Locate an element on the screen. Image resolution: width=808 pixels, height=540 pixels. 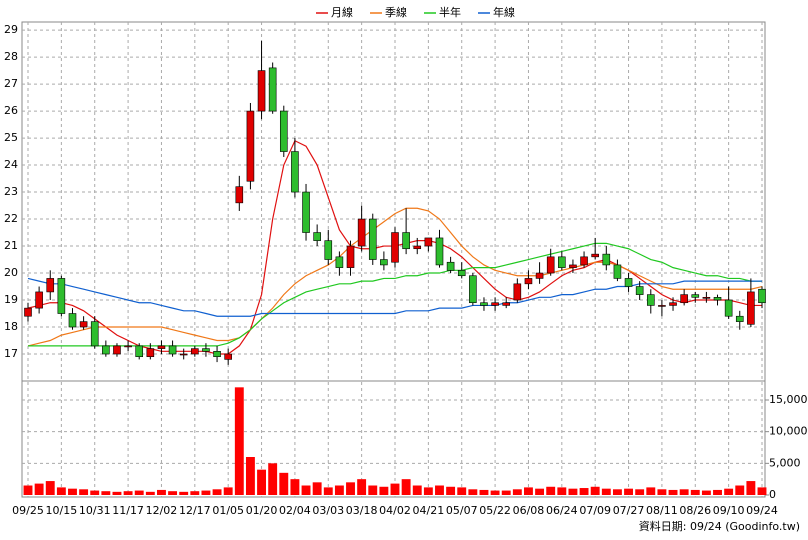
x-tick-label: 07/09 is located at coordinates (595, 510).